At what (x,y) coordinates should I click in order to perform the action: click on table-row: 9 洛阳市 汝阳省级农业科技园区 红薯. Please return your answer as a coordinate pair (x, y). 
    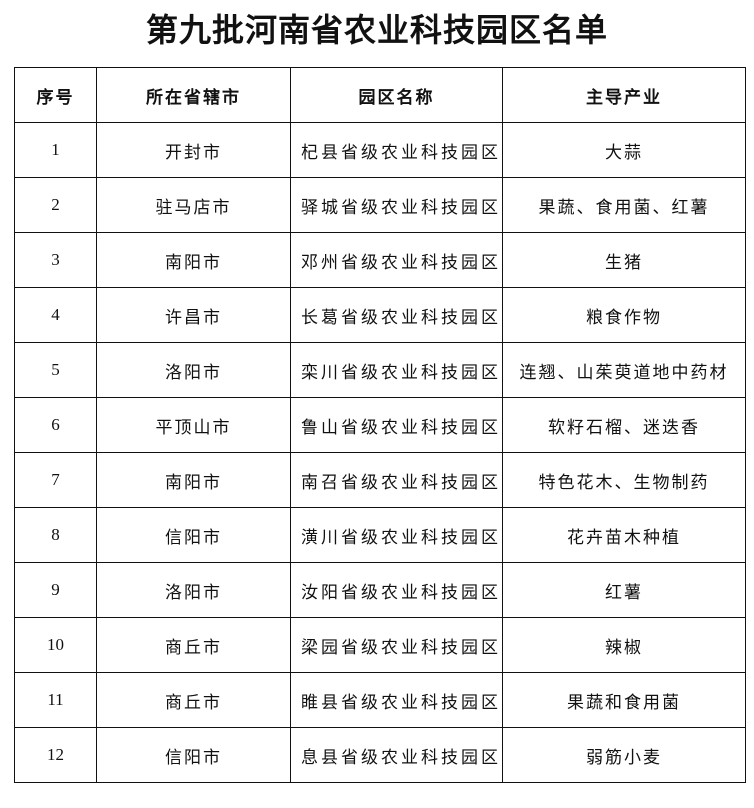
    Looking at the image, I should click on (380, 590).